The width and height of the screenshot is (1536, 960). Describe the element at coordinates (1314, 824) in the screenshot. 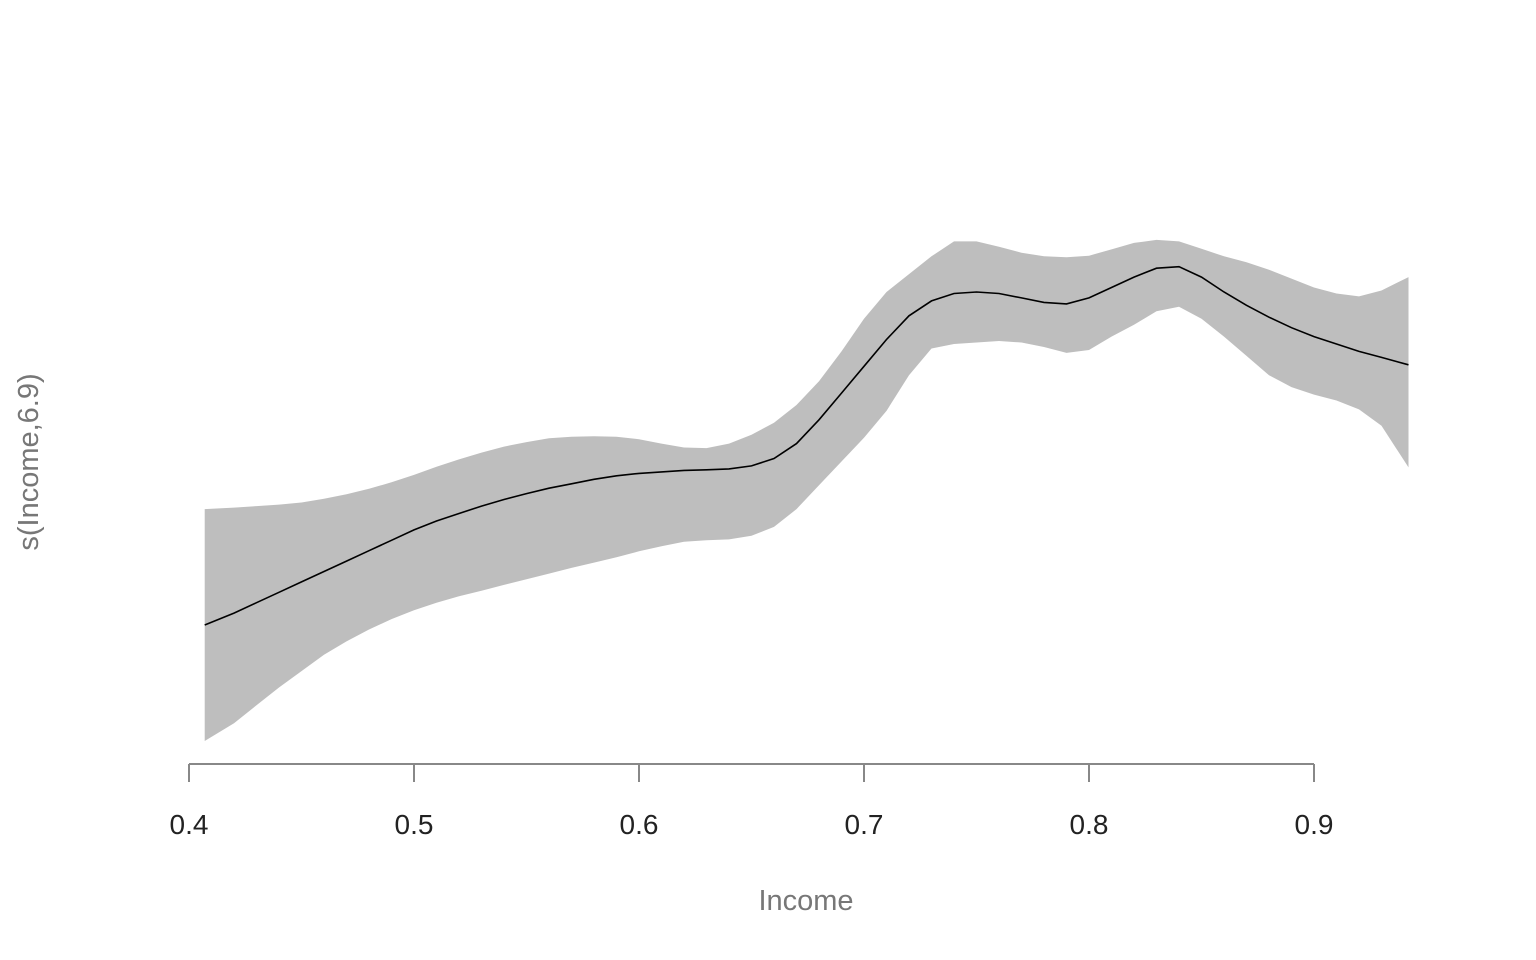

I see `x-tick-label: 0.9` at that location.